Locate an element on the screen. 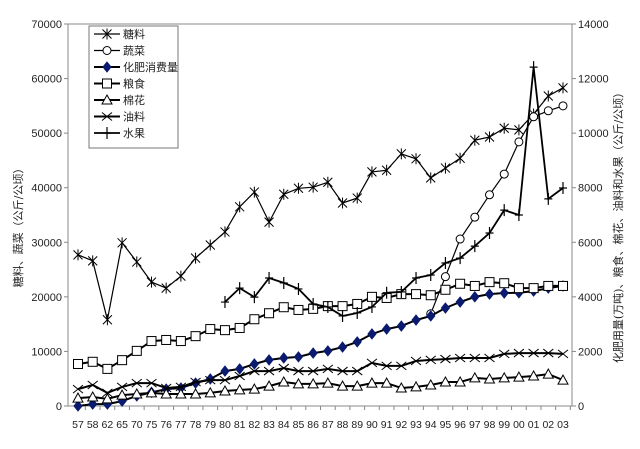 The height and width of the screenshot is (449, 640). left-tick-label: 30000 is located at coordinates (46, 243).